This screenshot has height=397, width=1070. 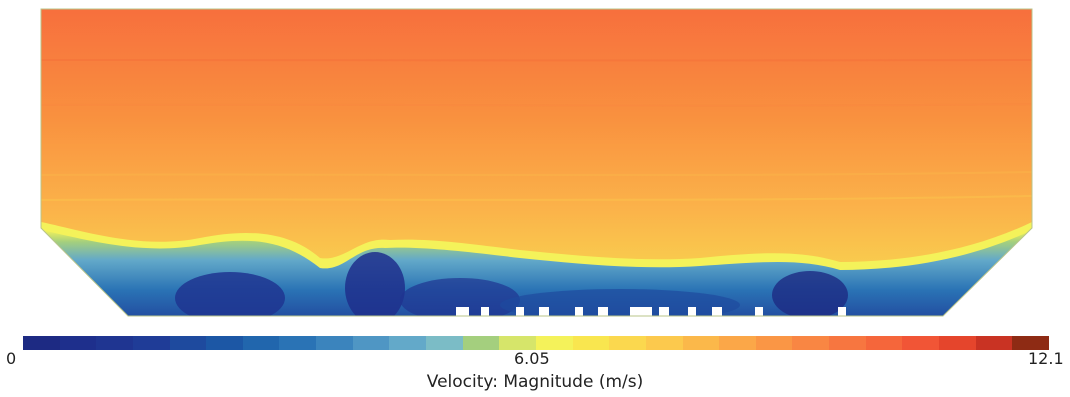 I want to click on colorbar-mid-label: 6.05, so click(x=532, y=358).